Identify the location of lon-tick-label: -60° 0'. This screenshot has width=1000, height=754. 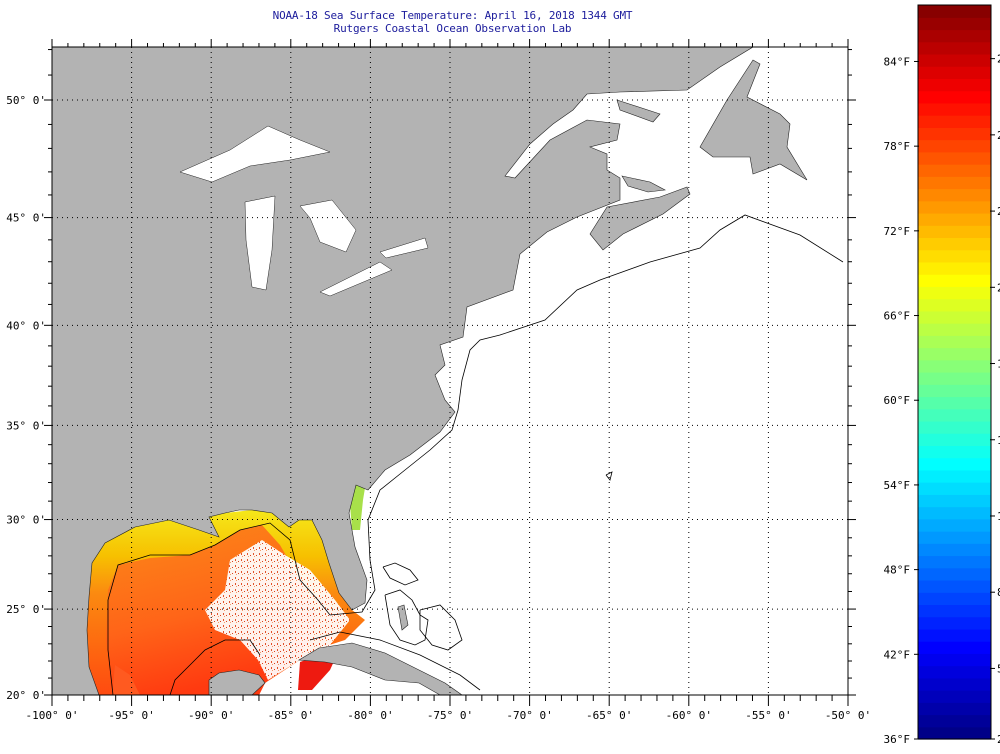
(689, 715).